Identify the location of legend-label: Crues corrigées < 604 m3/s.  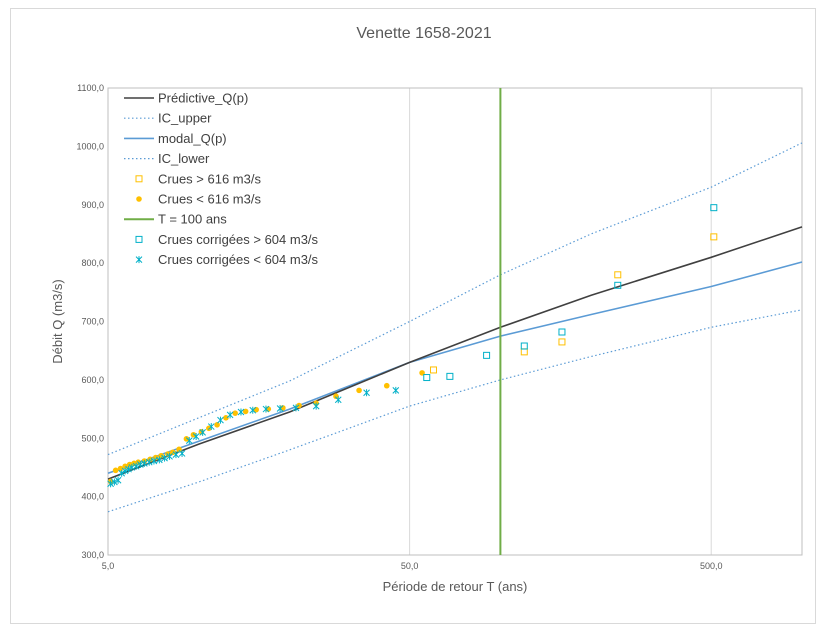
(238, 259).